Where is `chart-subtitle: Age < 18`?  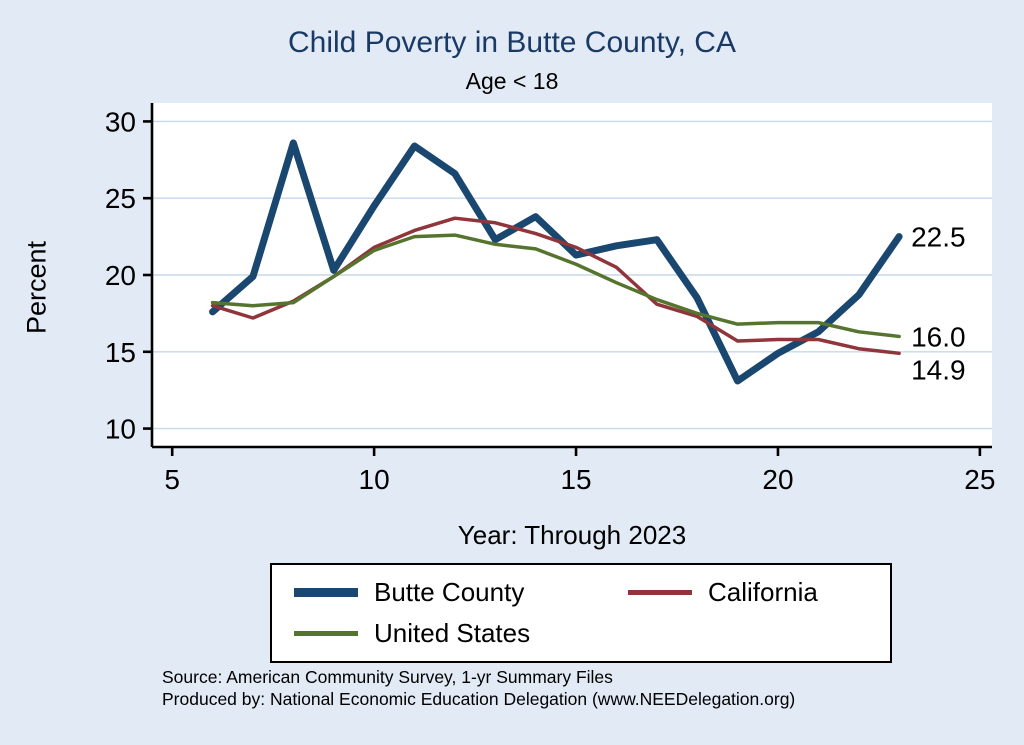 chart-subtitle: Age < 18 is located at coordinates (512, 81).